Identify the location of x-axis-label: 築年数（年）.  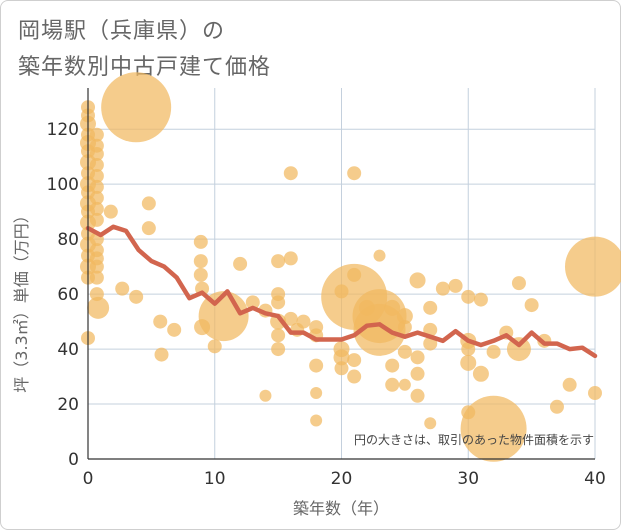
(341, 508).